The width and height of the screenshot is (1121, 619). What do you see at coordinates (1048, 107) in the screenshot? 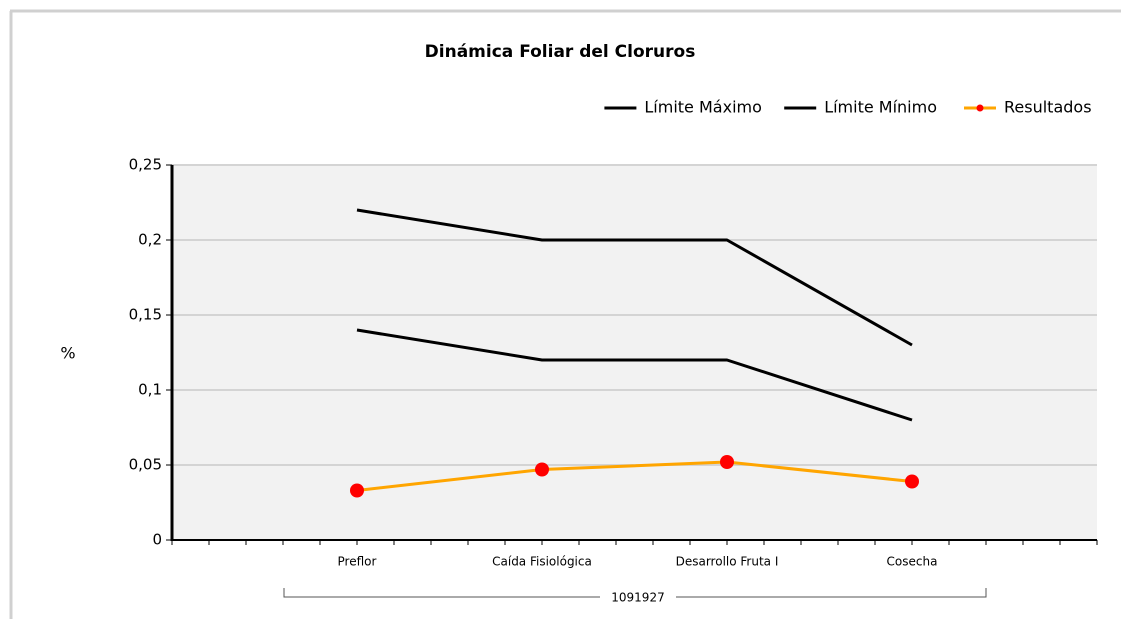
I see `legend-label: Resultados` at bounding box center [1048, 107].